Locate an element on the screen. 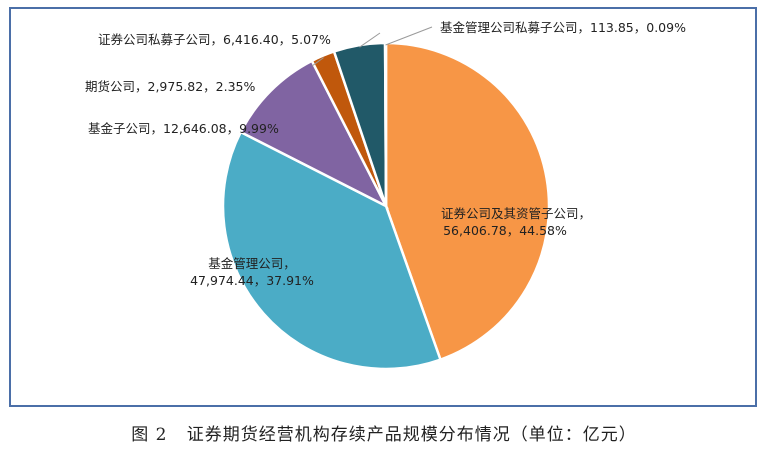 The height and width of the screenshot is (450, 768). slice-label-3-line-1: 基金子公司，12,646.08，9.99% is located at coordinates (183, 128).